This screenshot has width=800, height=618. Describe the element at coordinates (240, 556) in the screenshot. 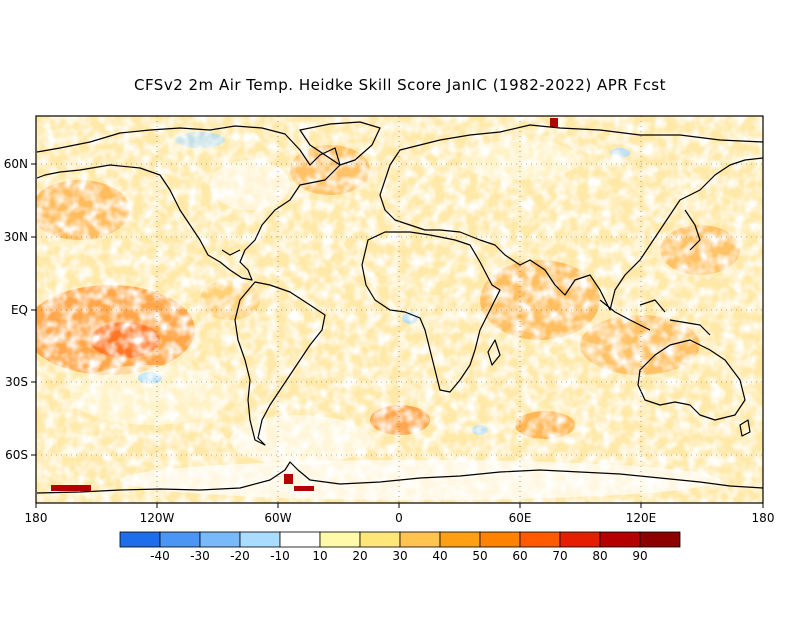

I see `colorbar-label: -20` at that location.